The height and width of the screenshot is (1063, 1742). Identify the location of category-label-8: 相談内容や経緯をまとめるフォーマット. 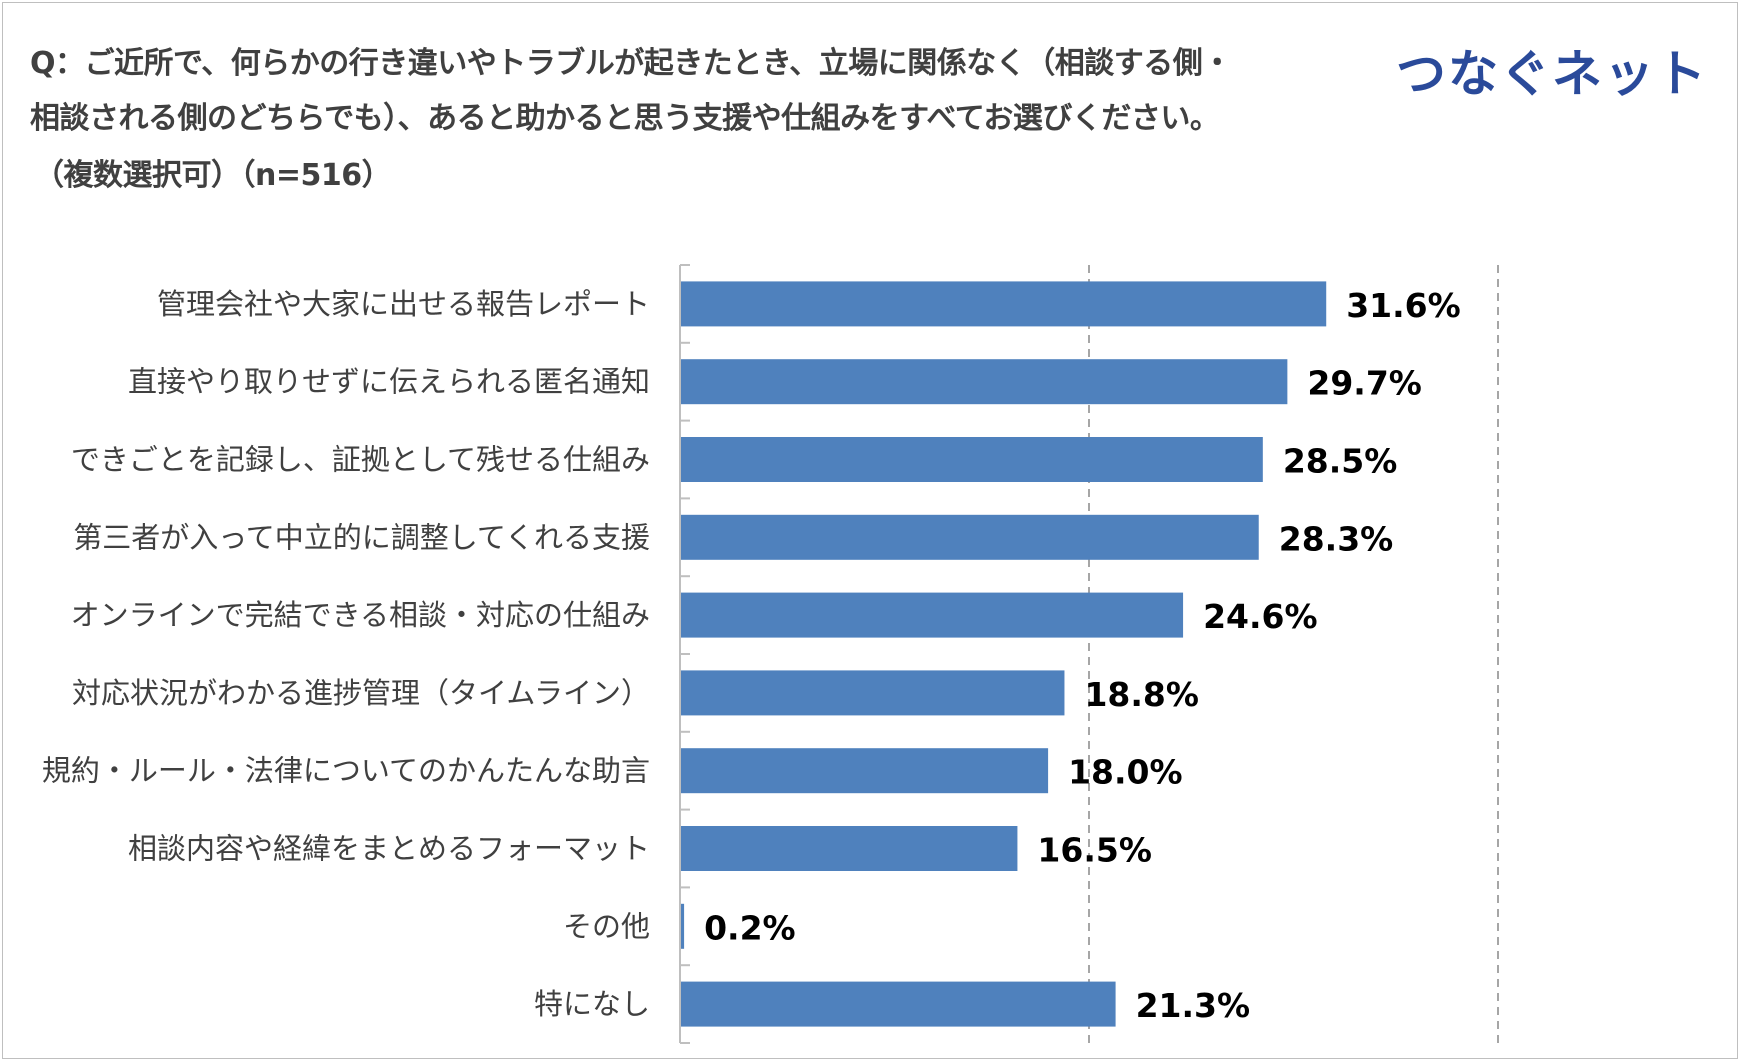
(389, 849).